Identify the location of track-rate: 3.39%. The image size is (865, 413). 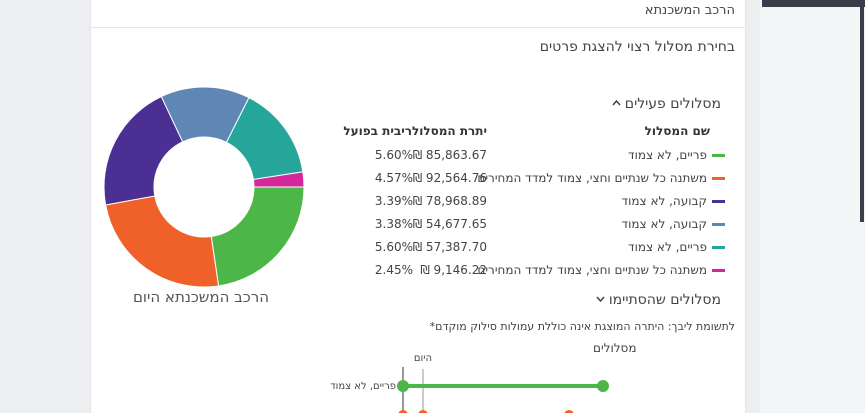
(393, 201).